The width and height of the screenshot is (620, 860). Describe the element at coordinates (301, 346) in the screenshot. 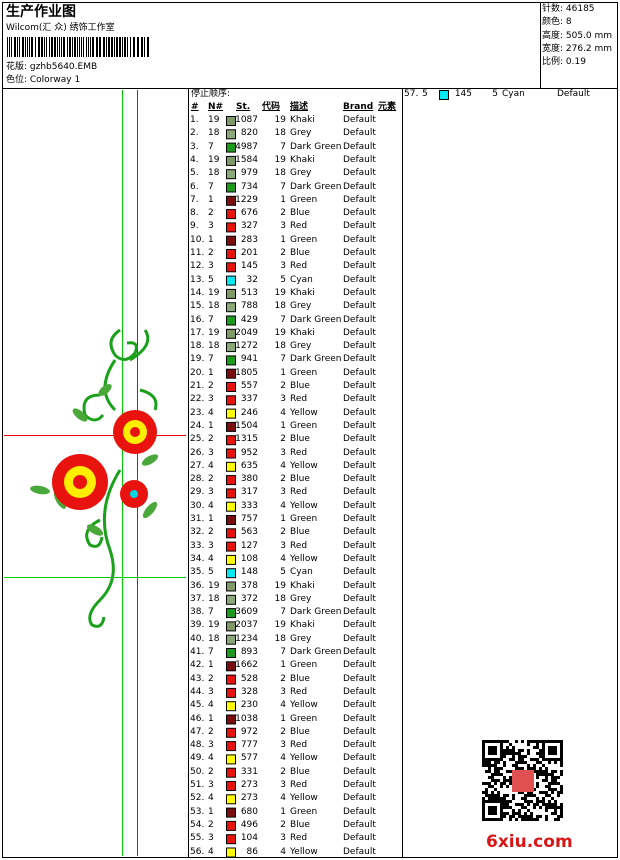

I see `description: Grey` at that location.